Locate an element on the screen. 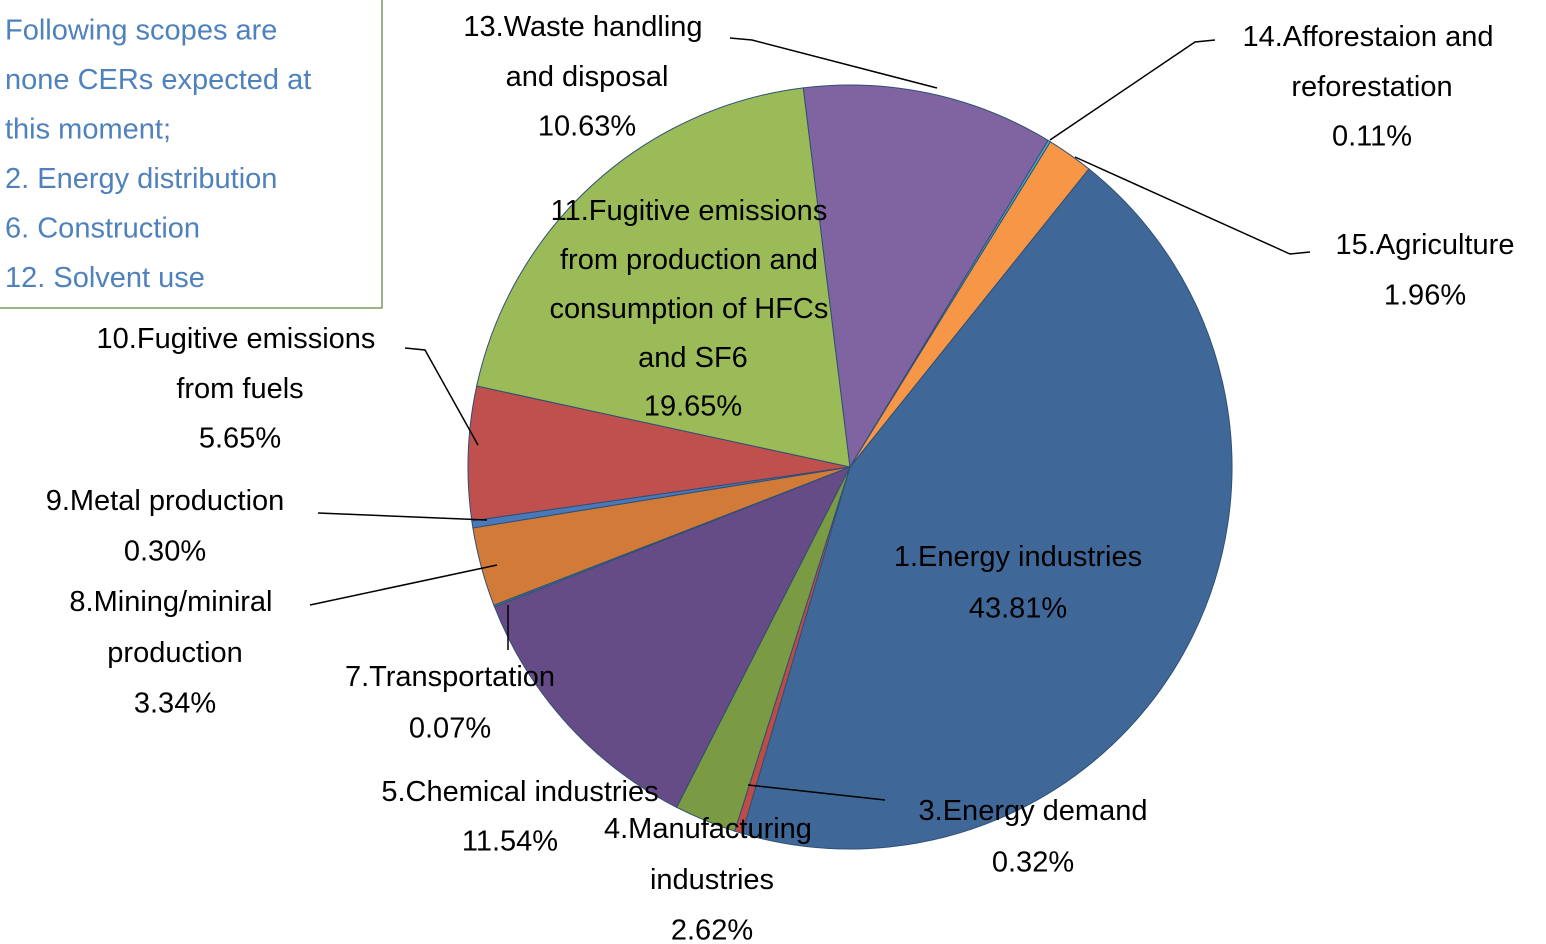 This screenshot has height=944, width=1546. value-label: 11.54% is located at coordinates (510, 842).